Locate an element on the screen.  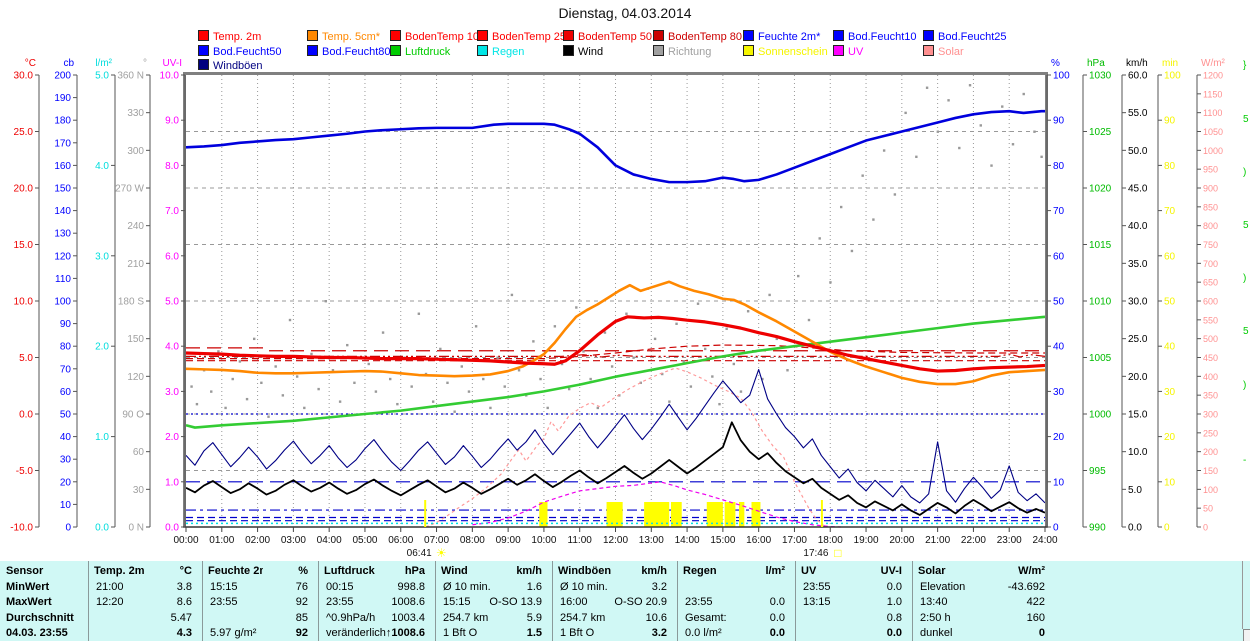
table-cell-value: 0.0 is located at coordinates (777, 633).